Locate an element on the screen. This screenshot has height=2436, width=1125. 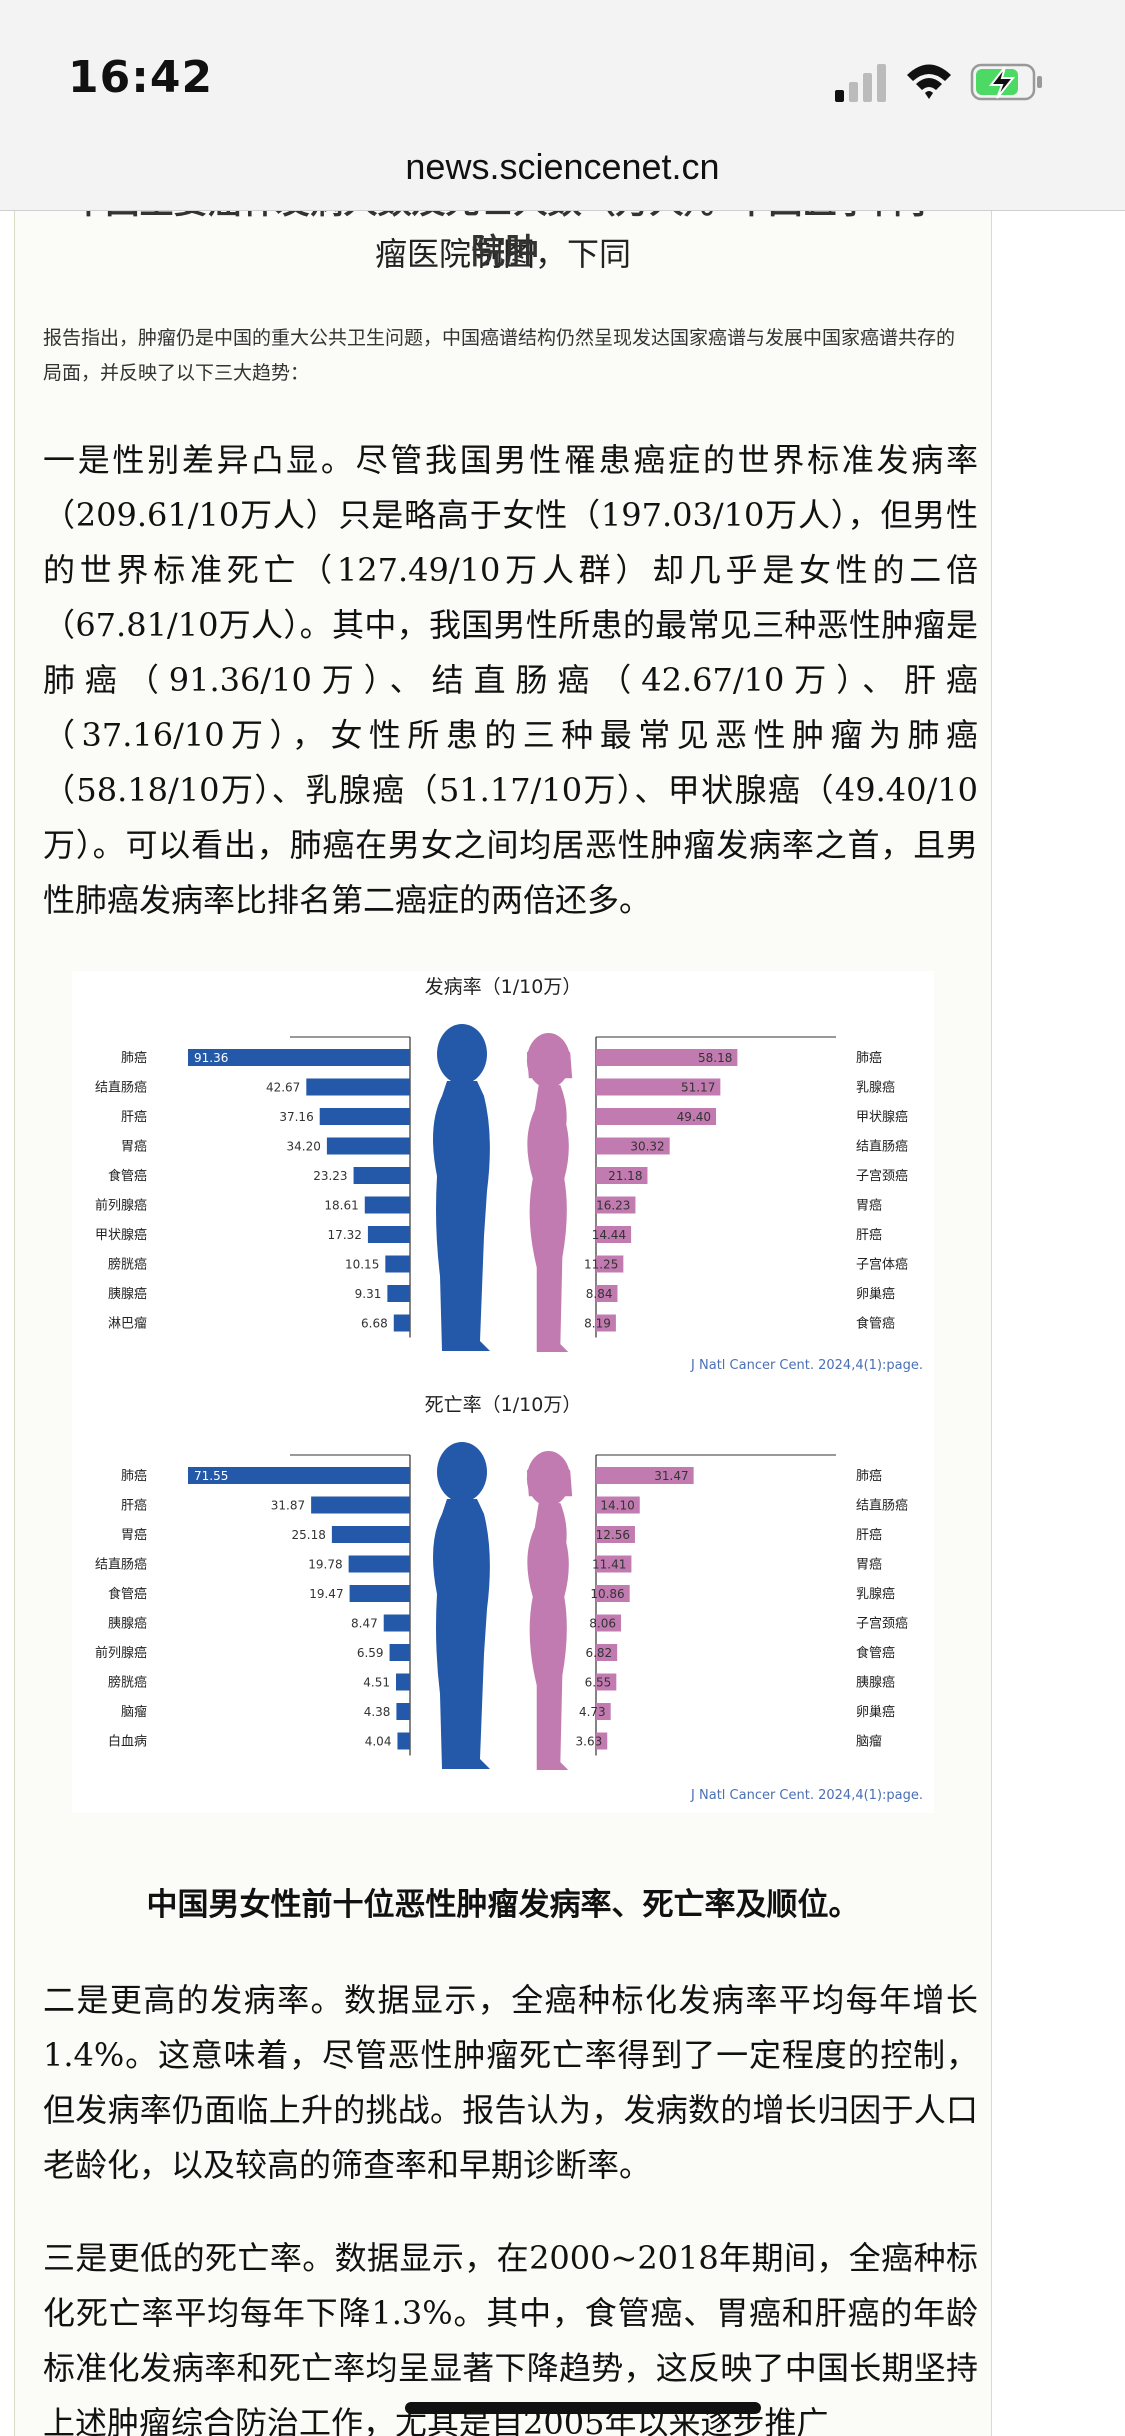
male-value-label: 4.04 is located at coordinates (378, 1742).